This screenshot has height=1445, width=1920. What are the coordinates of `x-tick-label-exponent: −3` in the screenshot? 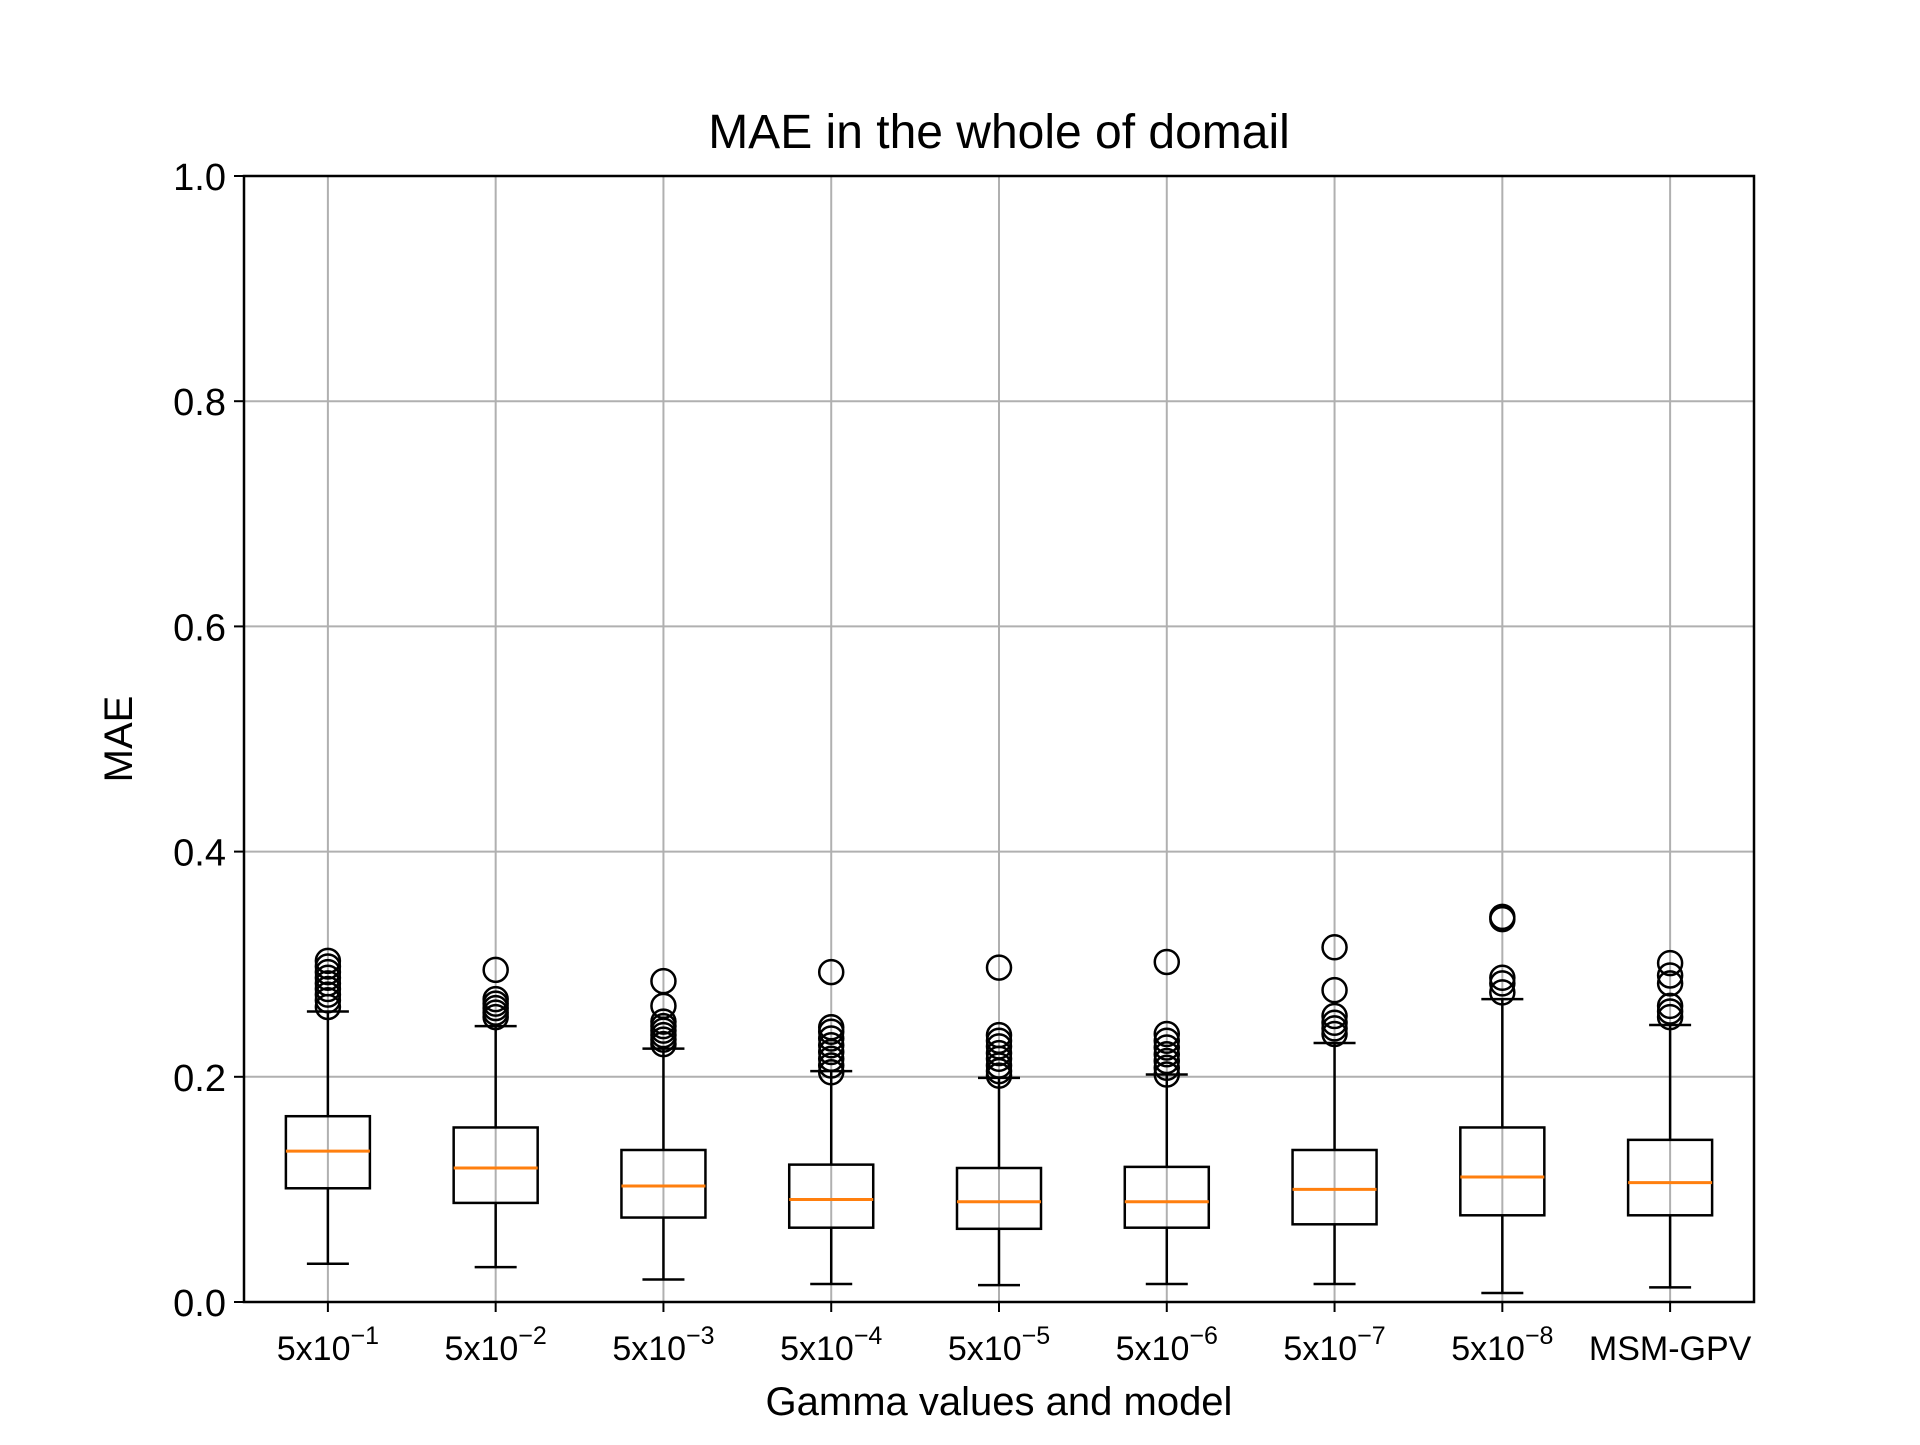 It's located at (700, 1336).